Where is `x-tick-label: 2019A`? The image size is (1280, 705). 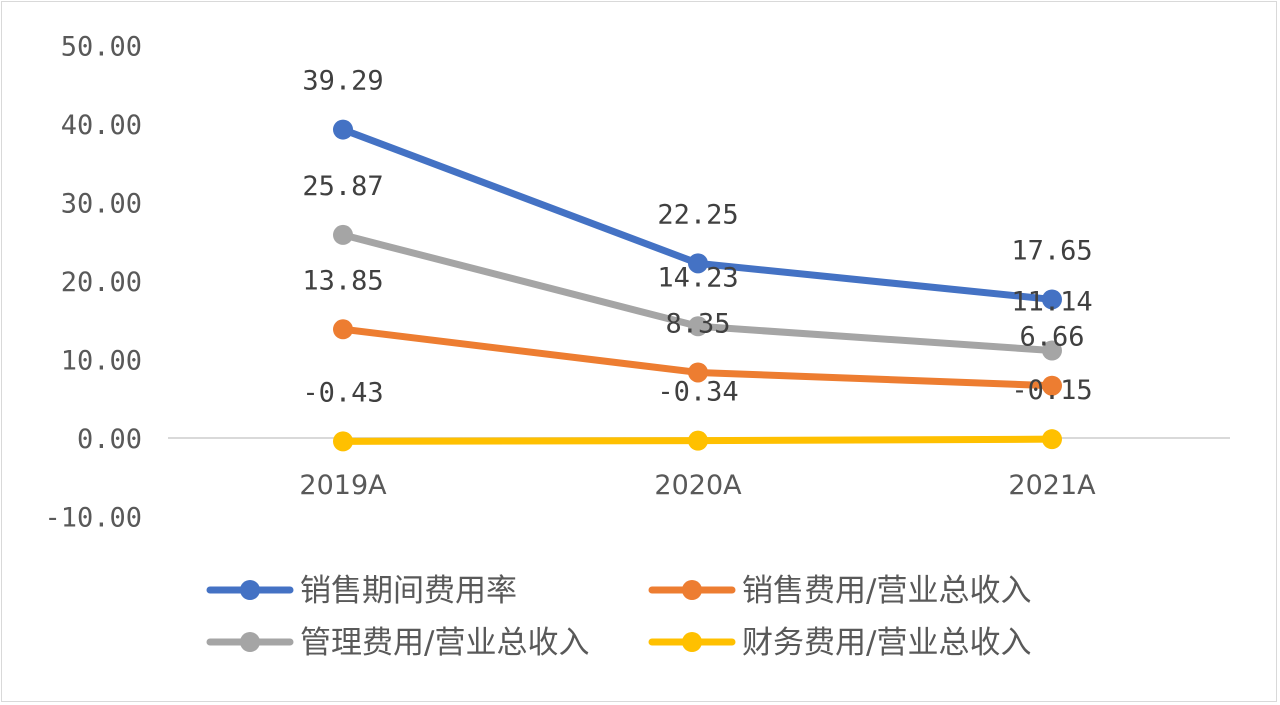
x-tick-label: 2019A is located at coordinates (343, 485).